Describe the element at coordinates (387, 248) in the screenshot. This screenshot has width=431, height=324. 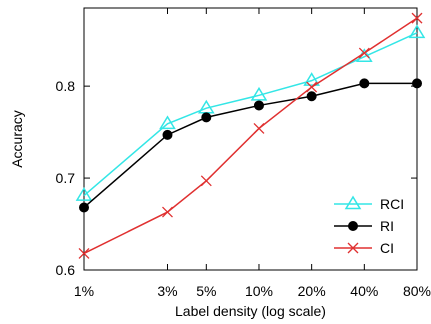
I see `legend-label: CI` at that location.